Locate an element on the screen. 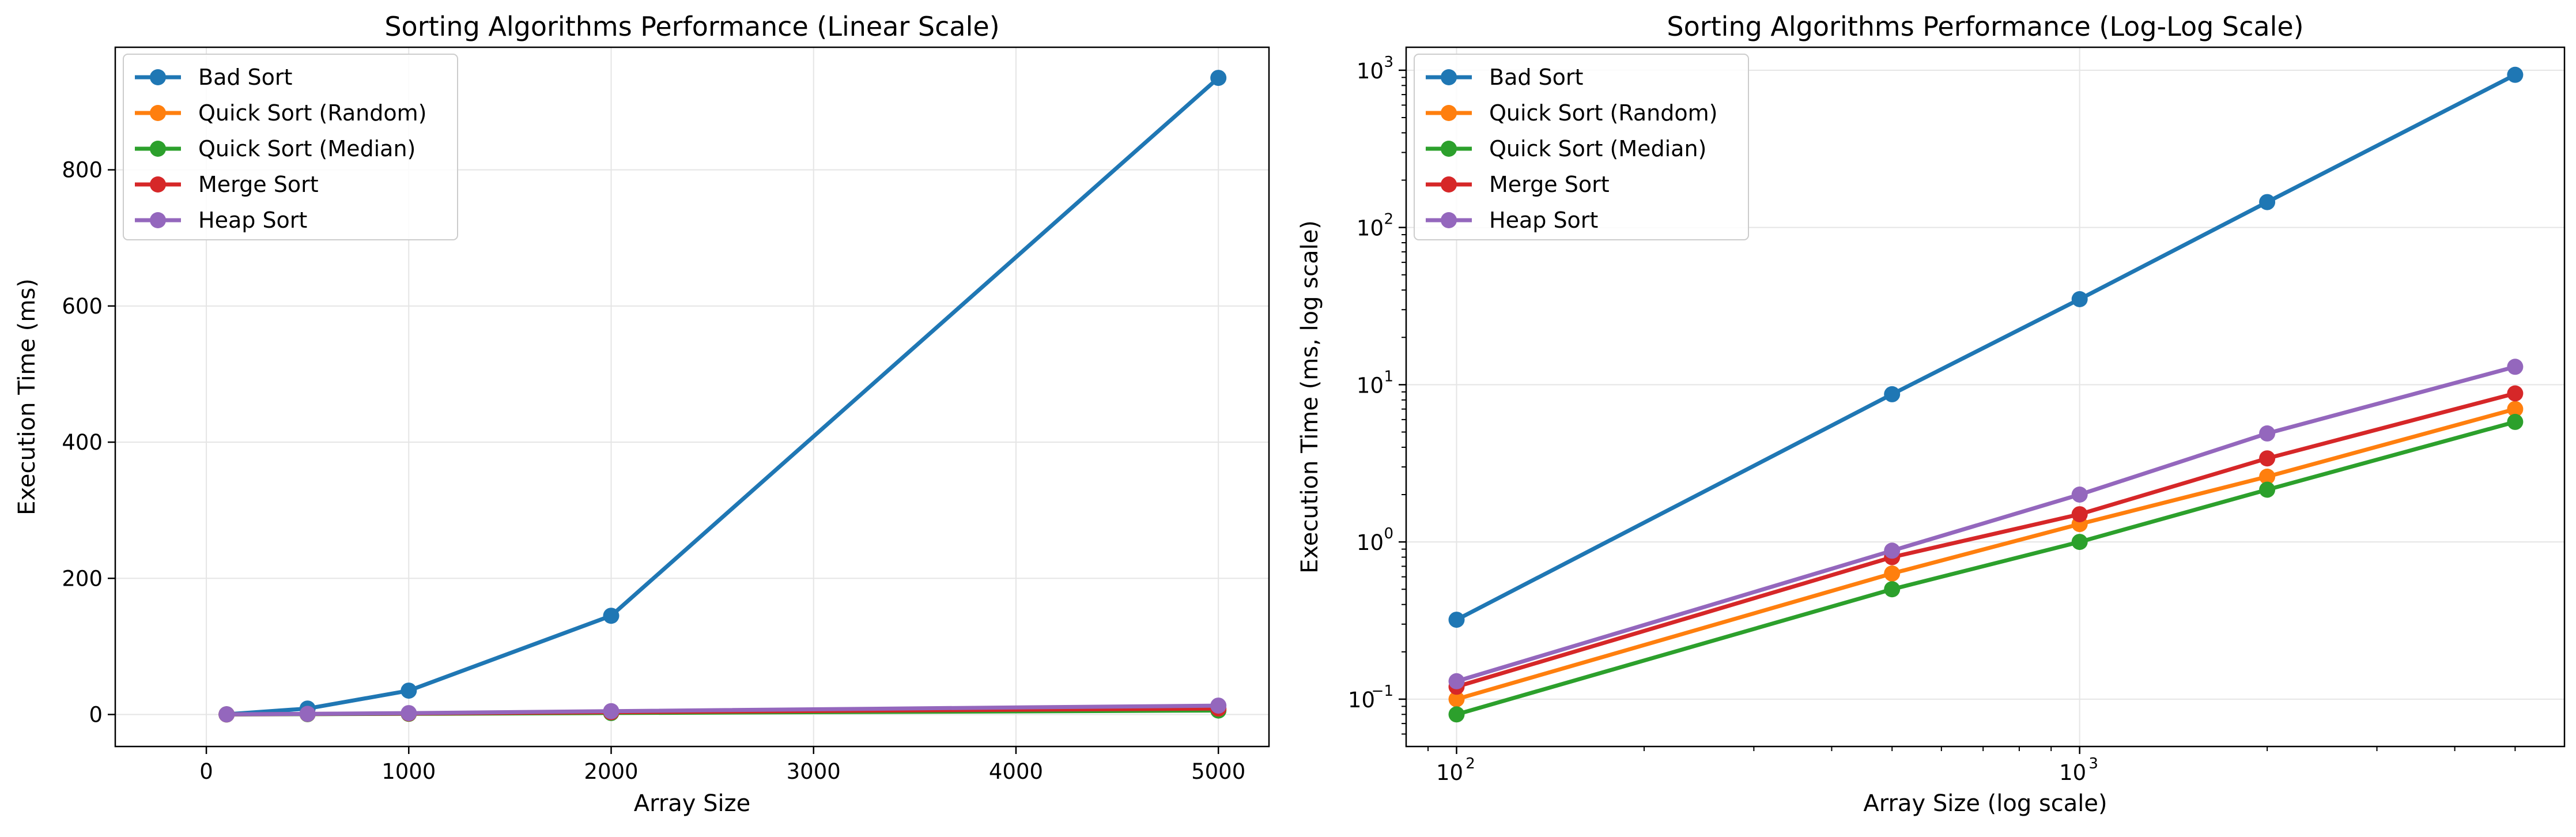 The image size is (2576, 837). y-tick-exponent: 2 is located at coordinates (1389, 219).